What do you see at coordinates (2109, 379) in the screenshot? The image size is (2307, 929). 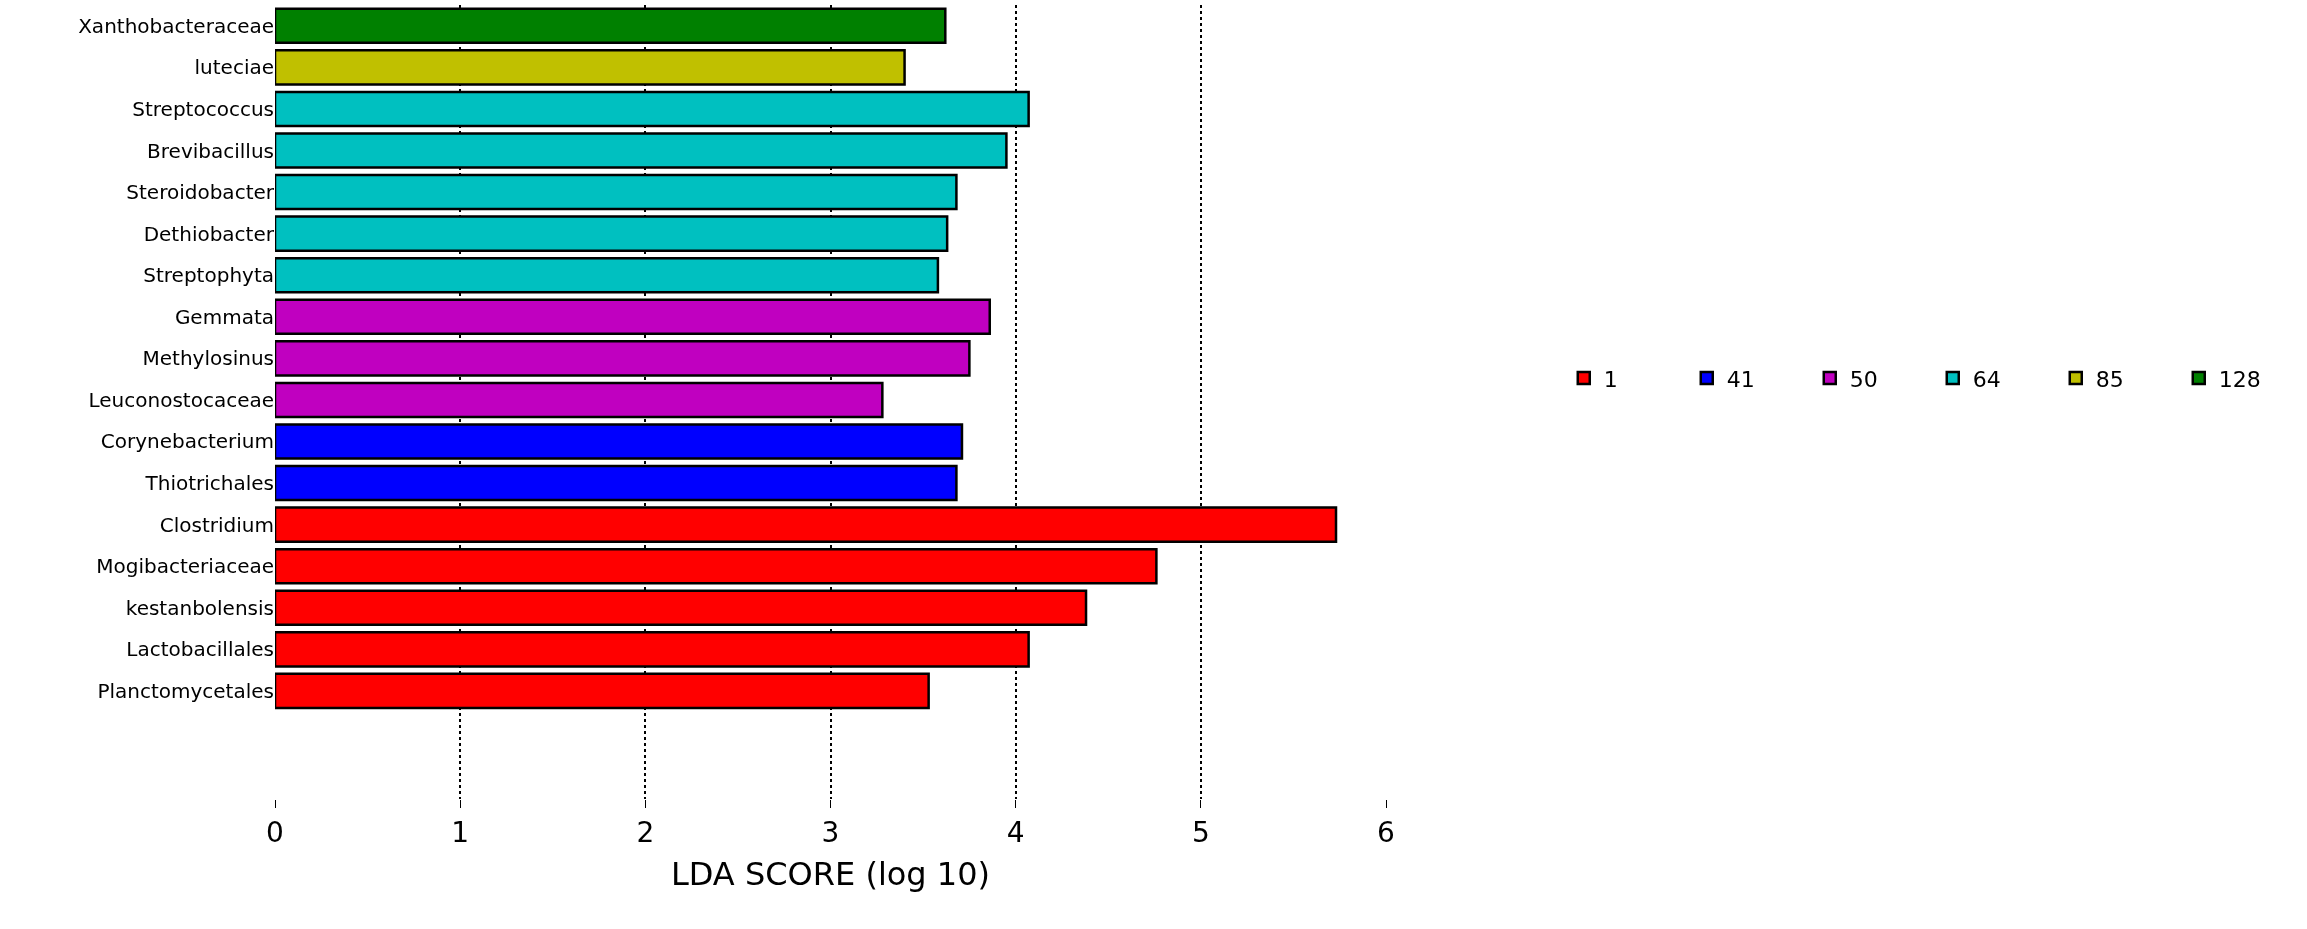 I see `legend-label: 85` at bounding box center [2109, 379].